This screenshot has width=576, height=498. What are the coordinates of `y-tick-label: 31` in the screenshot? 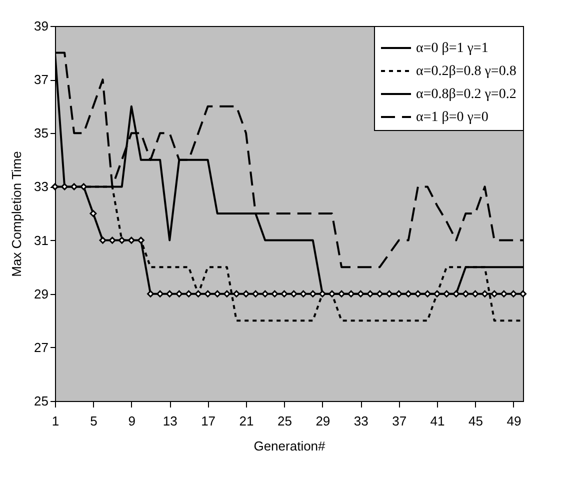 It's located at (41, 240).